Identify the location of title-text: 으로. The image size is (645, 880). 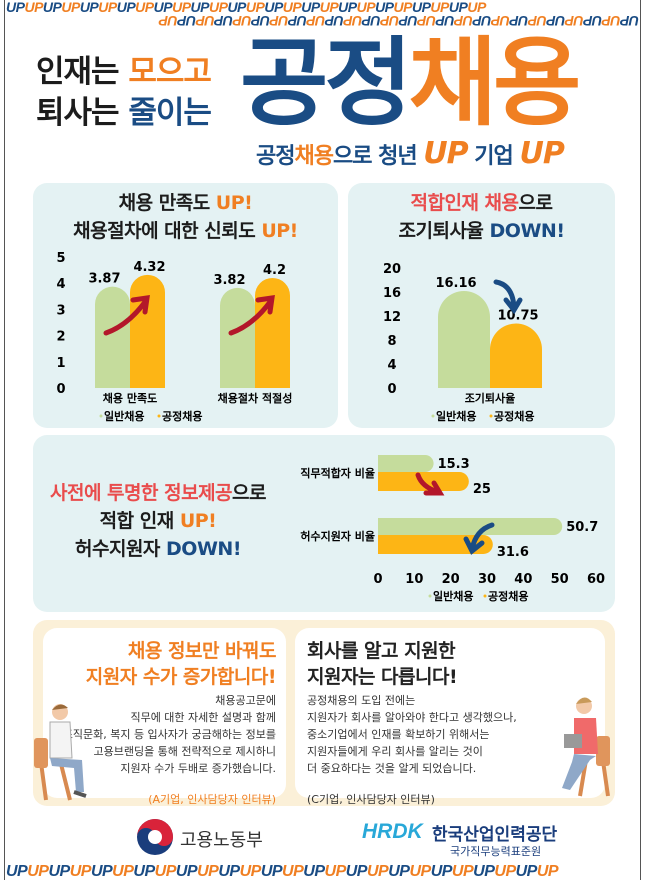
(249, 493).